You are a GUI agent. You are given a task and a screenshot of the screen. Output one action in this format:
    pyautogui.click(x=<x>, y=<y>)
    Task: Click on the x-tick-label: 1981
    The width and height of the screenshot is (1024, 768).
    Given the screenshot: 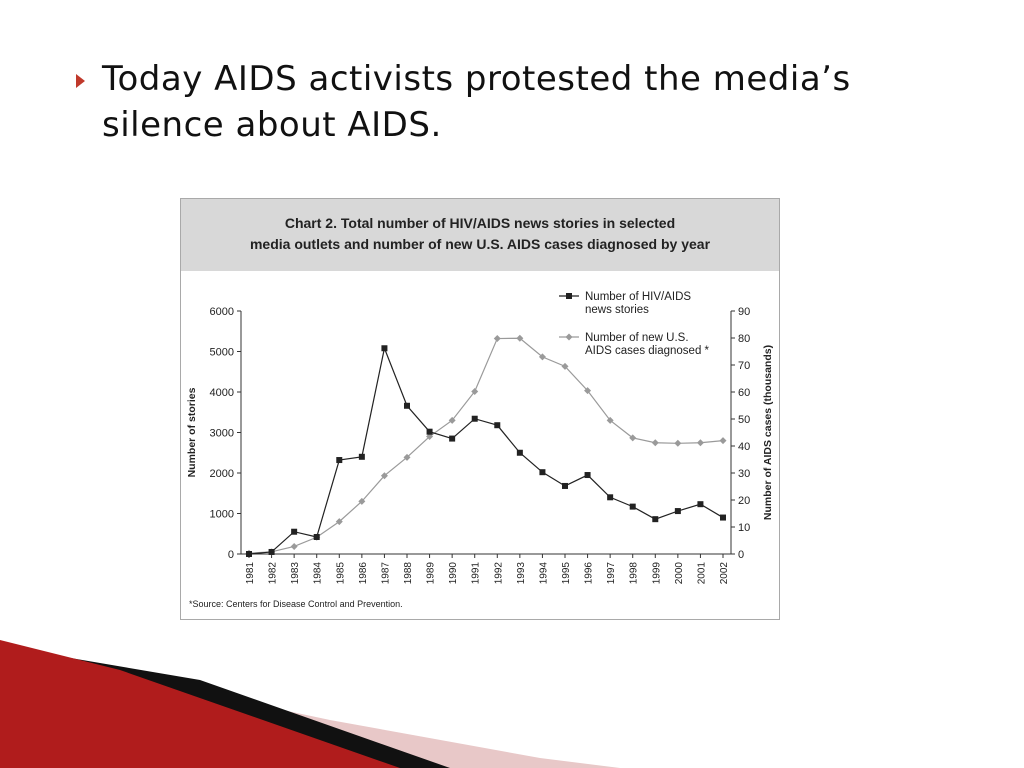 What is the action you would take?
    pyautogui.click(x=250, y=573)
    